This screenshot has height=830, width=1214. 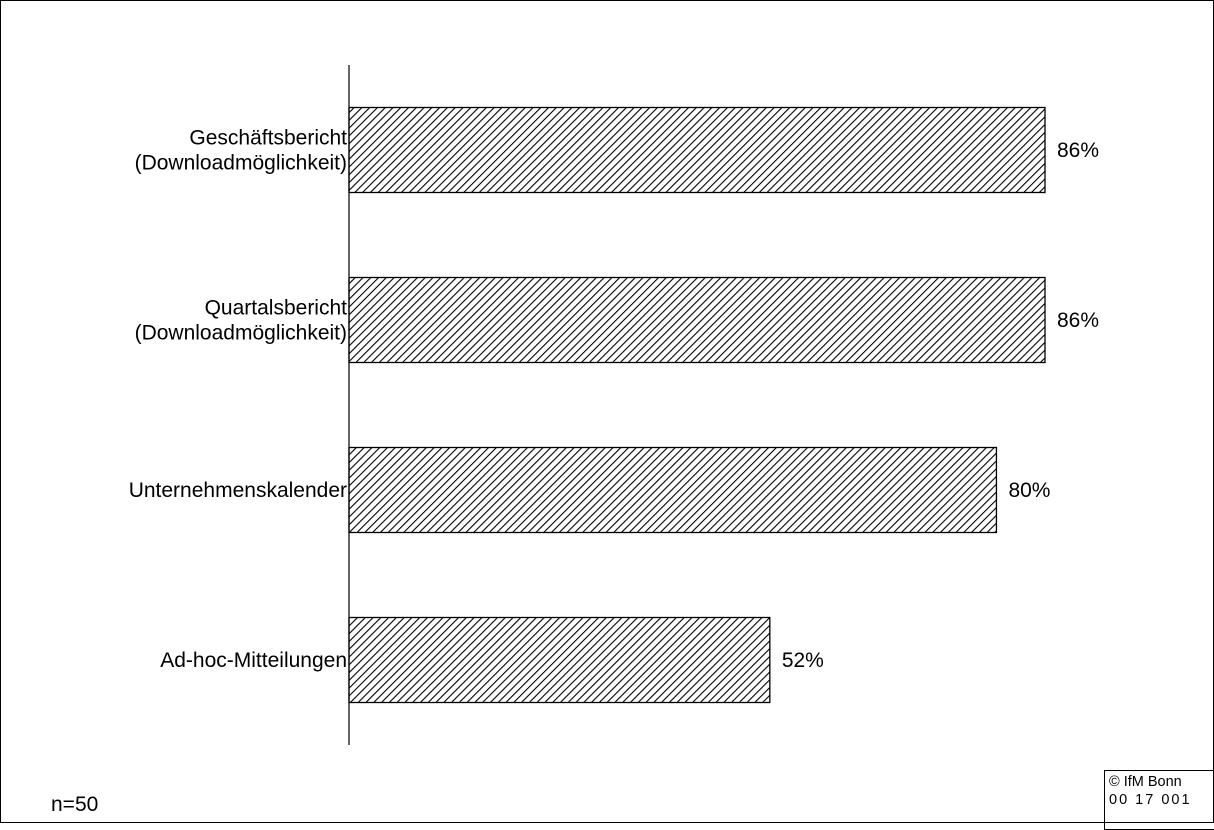 I want to click on copyright-line: © IfM Bonn, so click(x=1145, y=782).